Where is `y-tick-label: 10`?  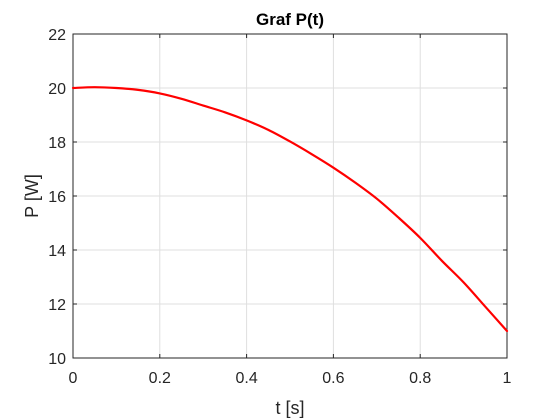 y-tick-label: 10 is located at coordinates (57, 359).